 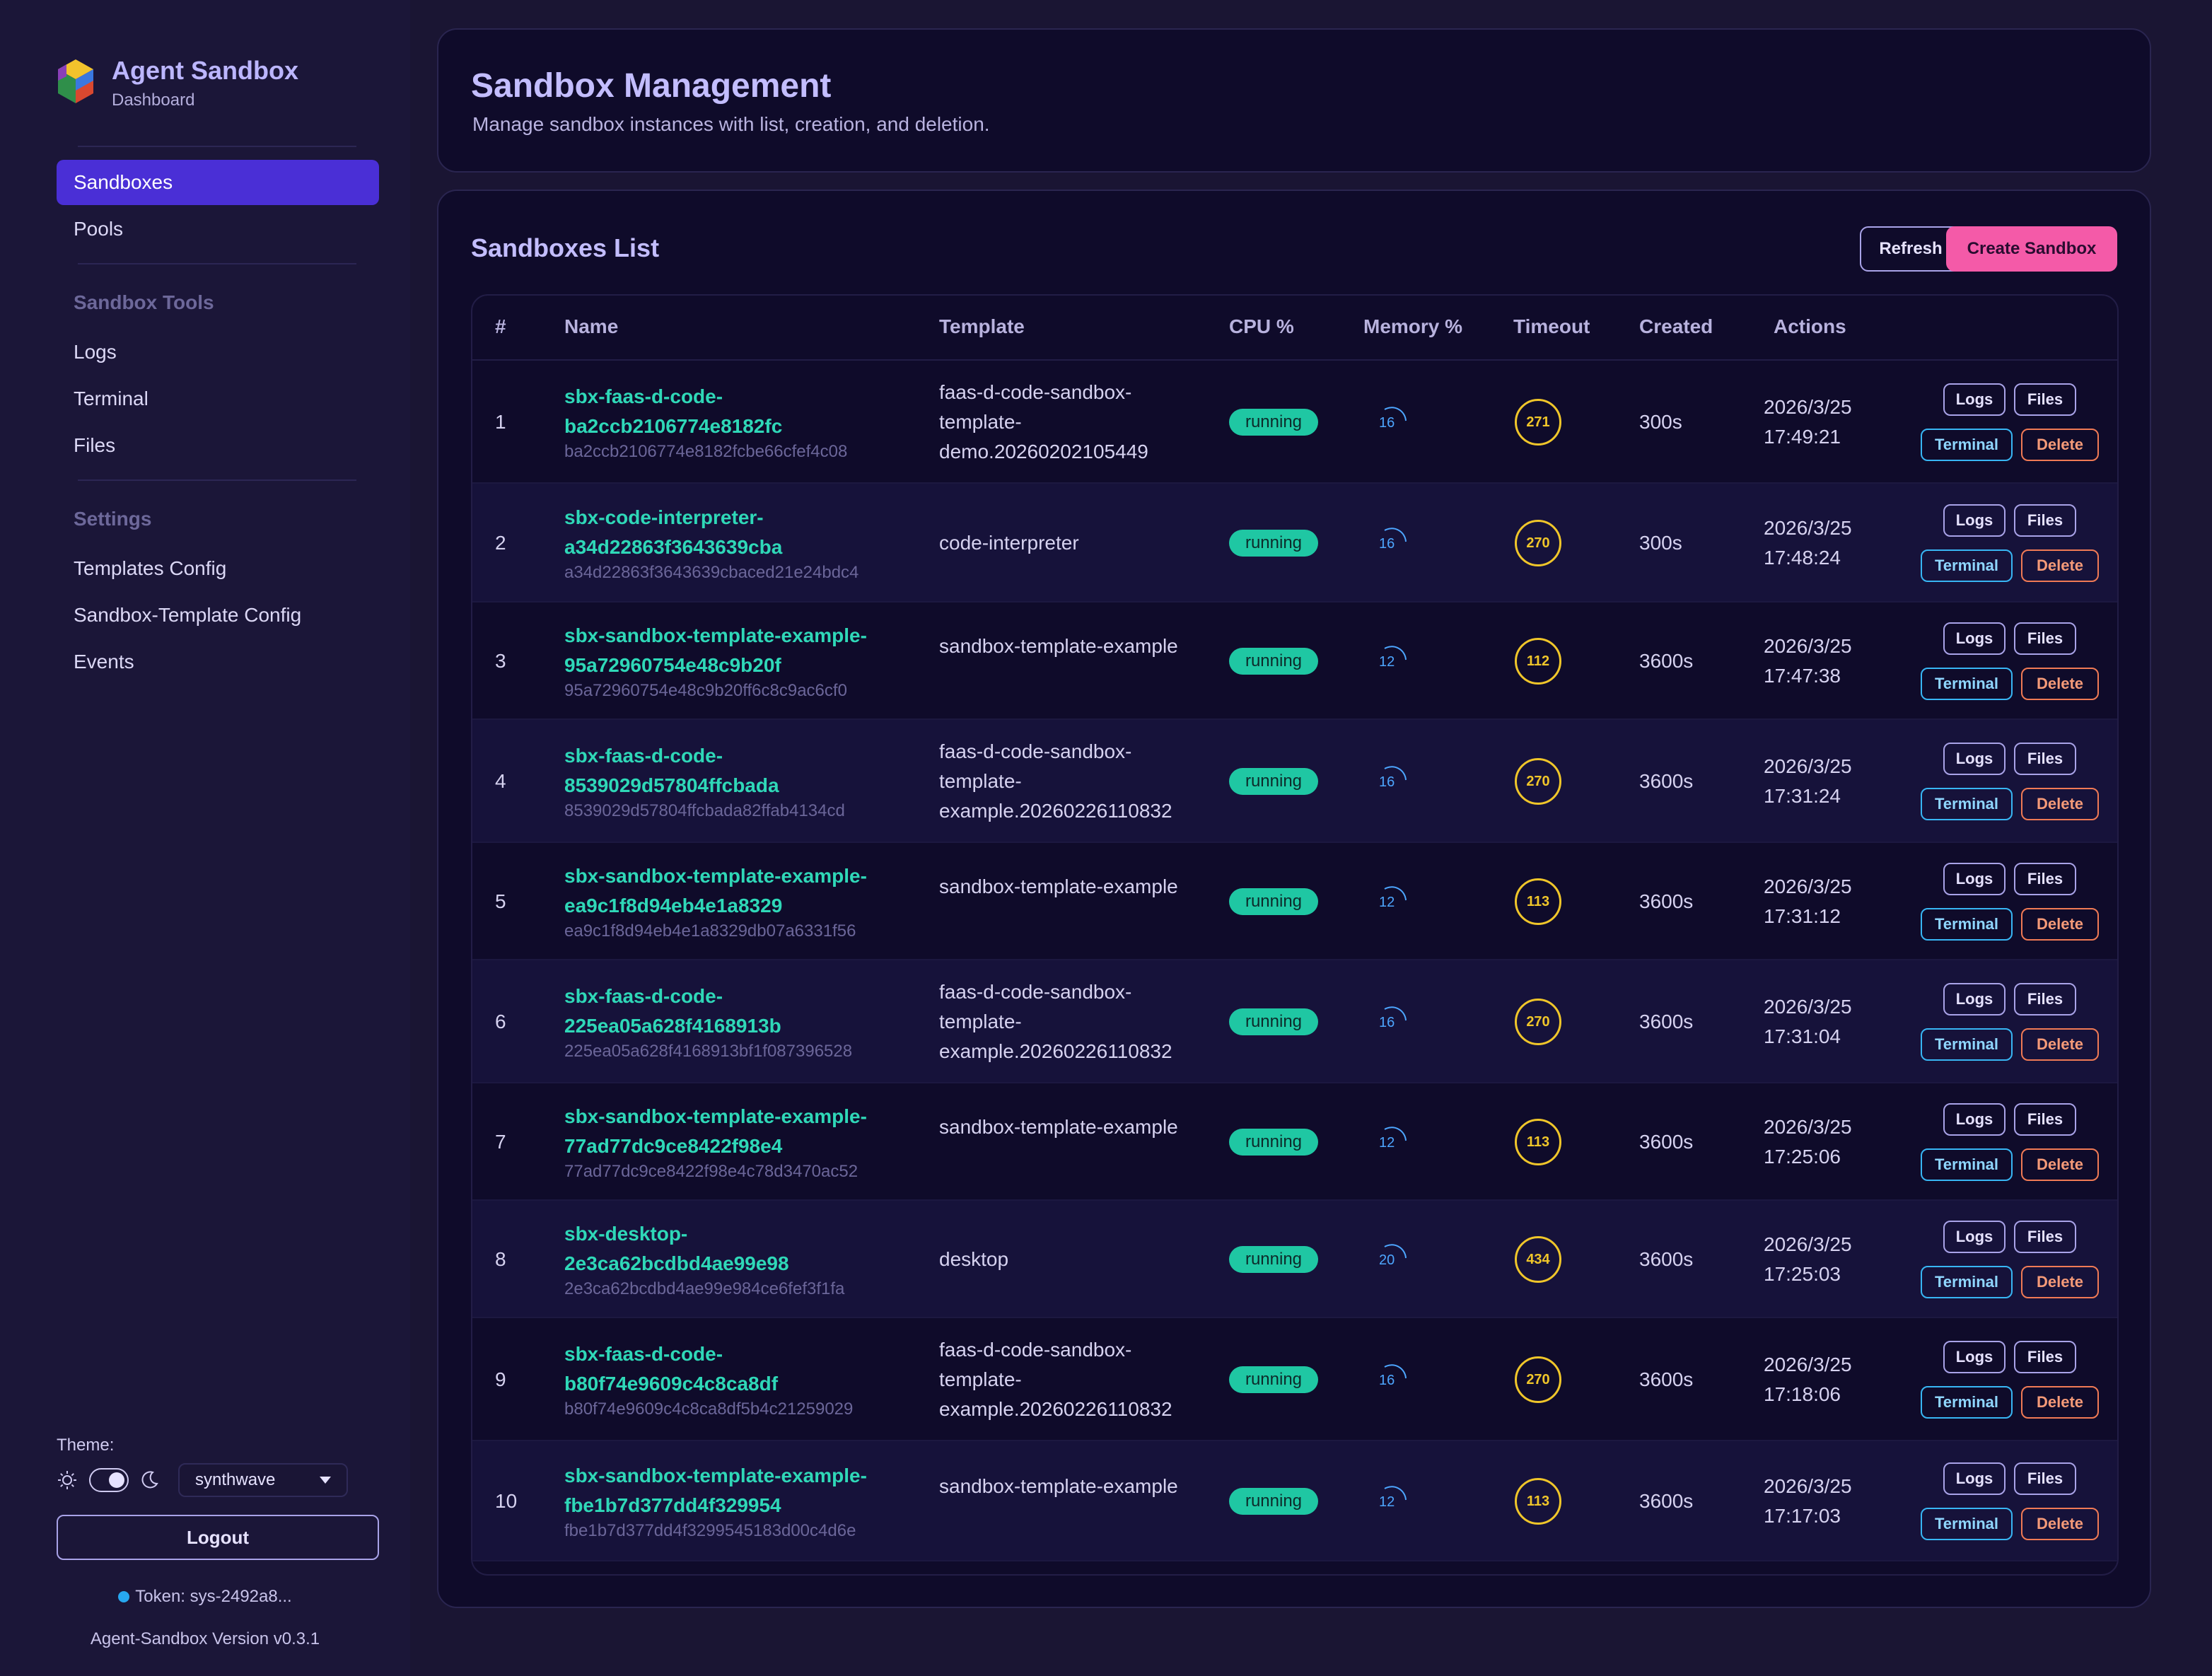 I want to click on theme-select: synthwave, so click(x=263, y=1480).